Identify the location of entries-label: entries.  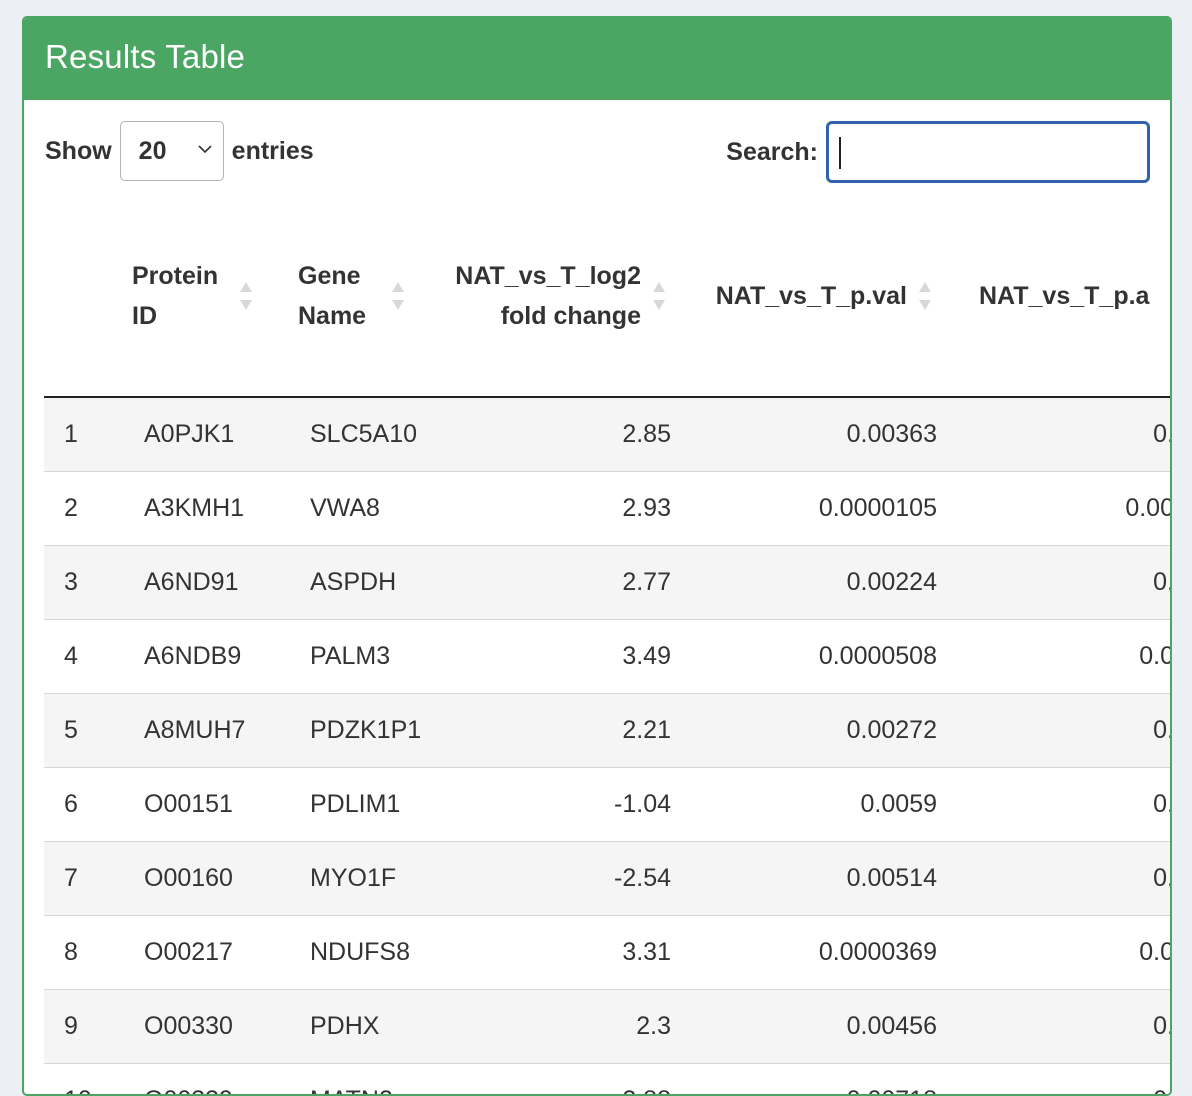
(273, 151).